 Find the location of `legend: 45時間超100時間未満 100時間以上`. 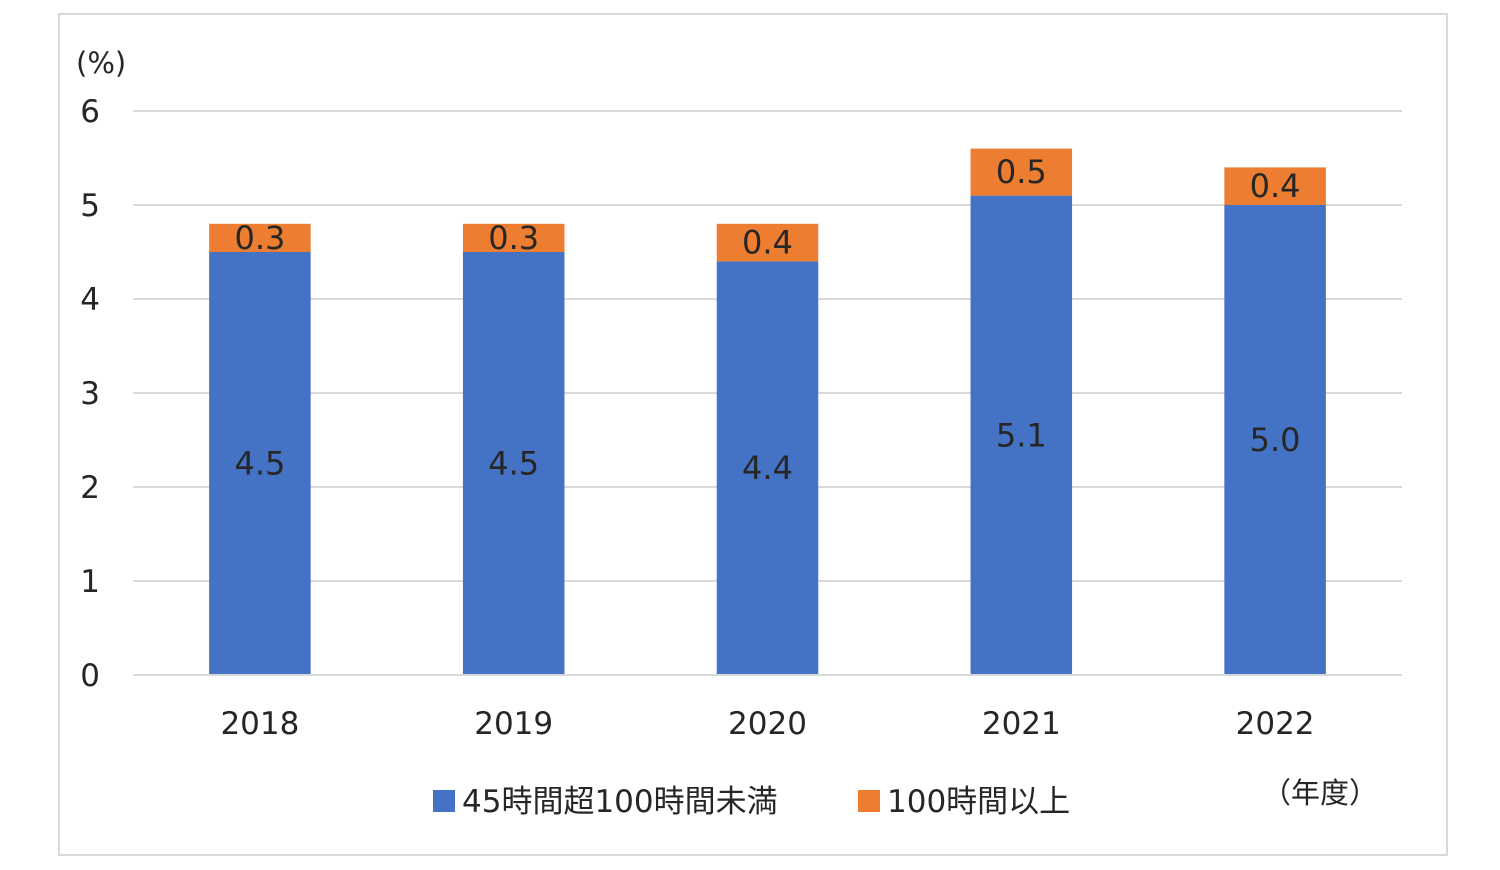

legend: 45時間超100時間未満 100時間以上 is located at coordinates (751, 802).